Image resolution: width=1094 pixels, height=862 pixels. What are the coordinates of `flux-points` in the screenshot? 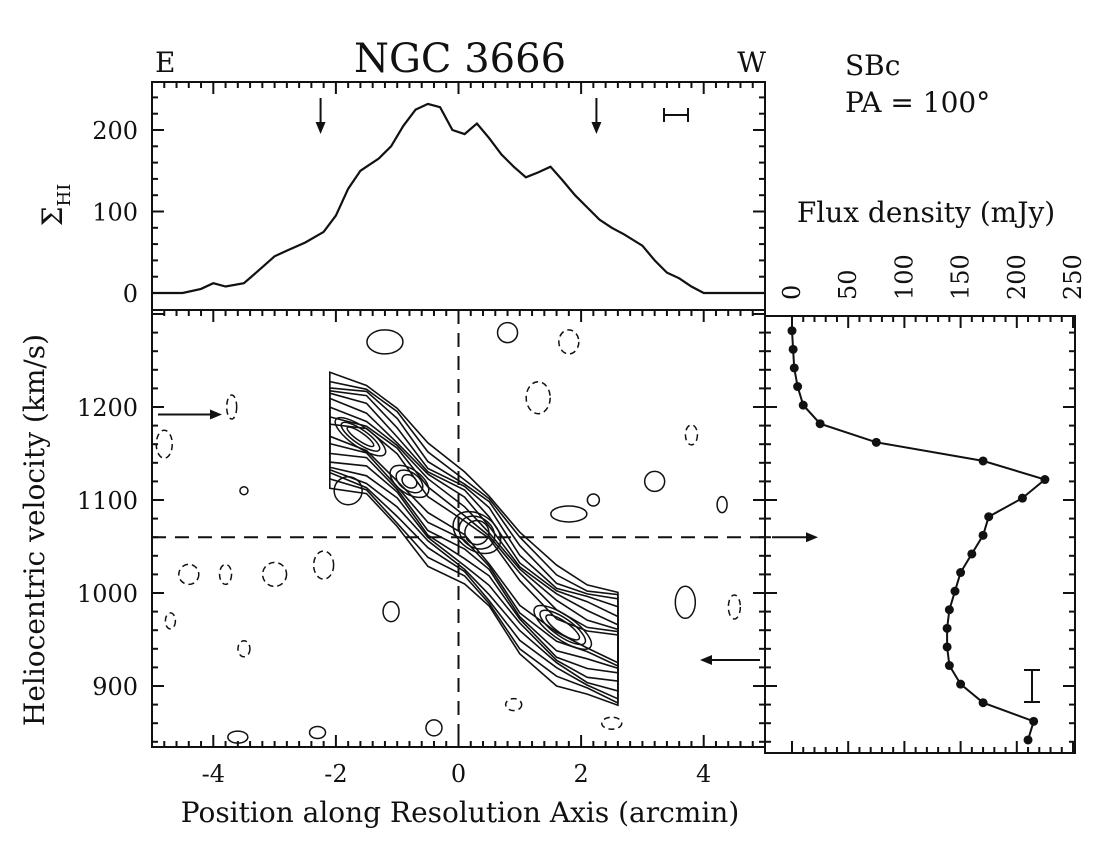 It's located at (918, 535).